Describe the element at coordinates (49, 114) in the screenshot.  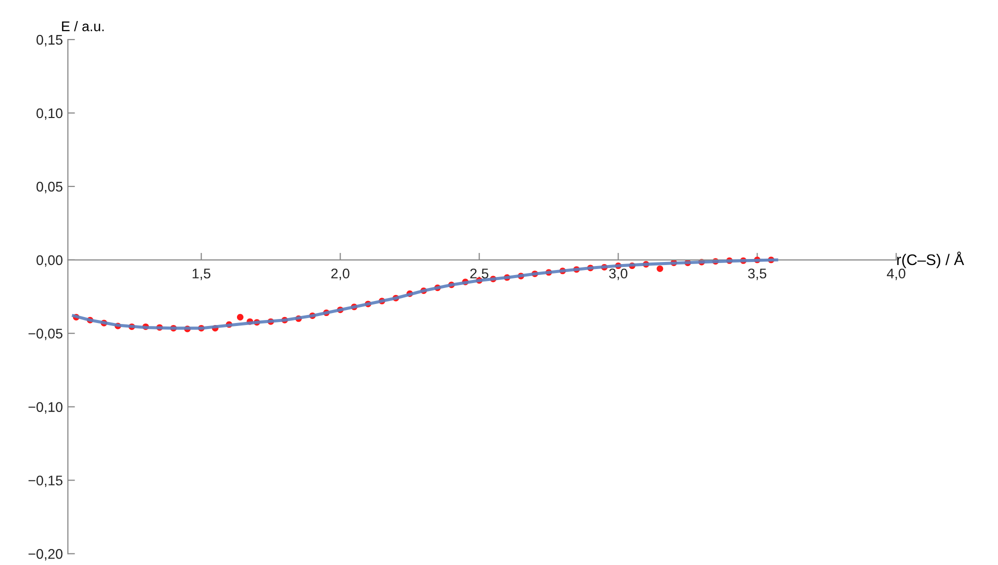
I see `y-tick-label: 0,10` at that location.